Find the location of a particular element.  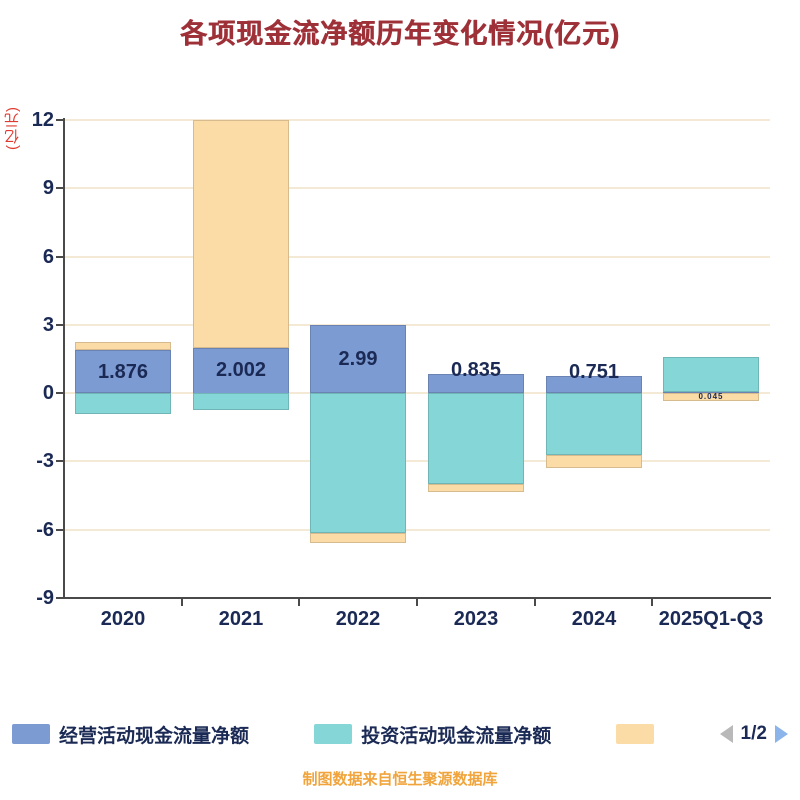

legend-item-series3 is located at coordinates (635, 734).